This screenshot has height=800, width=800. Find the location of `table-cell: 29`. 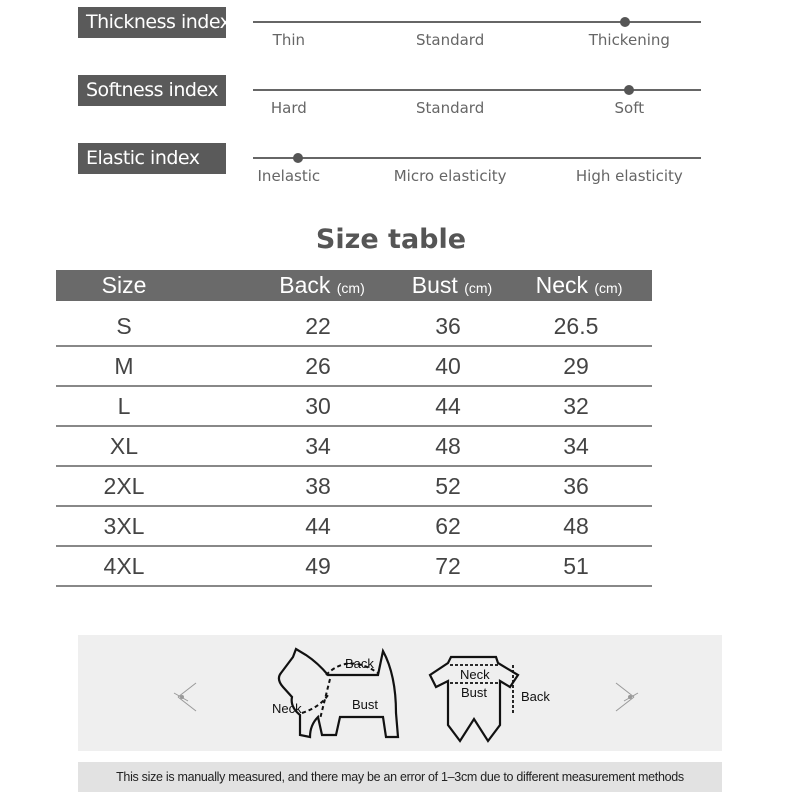

table-cell: 29 is located at coordinates (576, 366).